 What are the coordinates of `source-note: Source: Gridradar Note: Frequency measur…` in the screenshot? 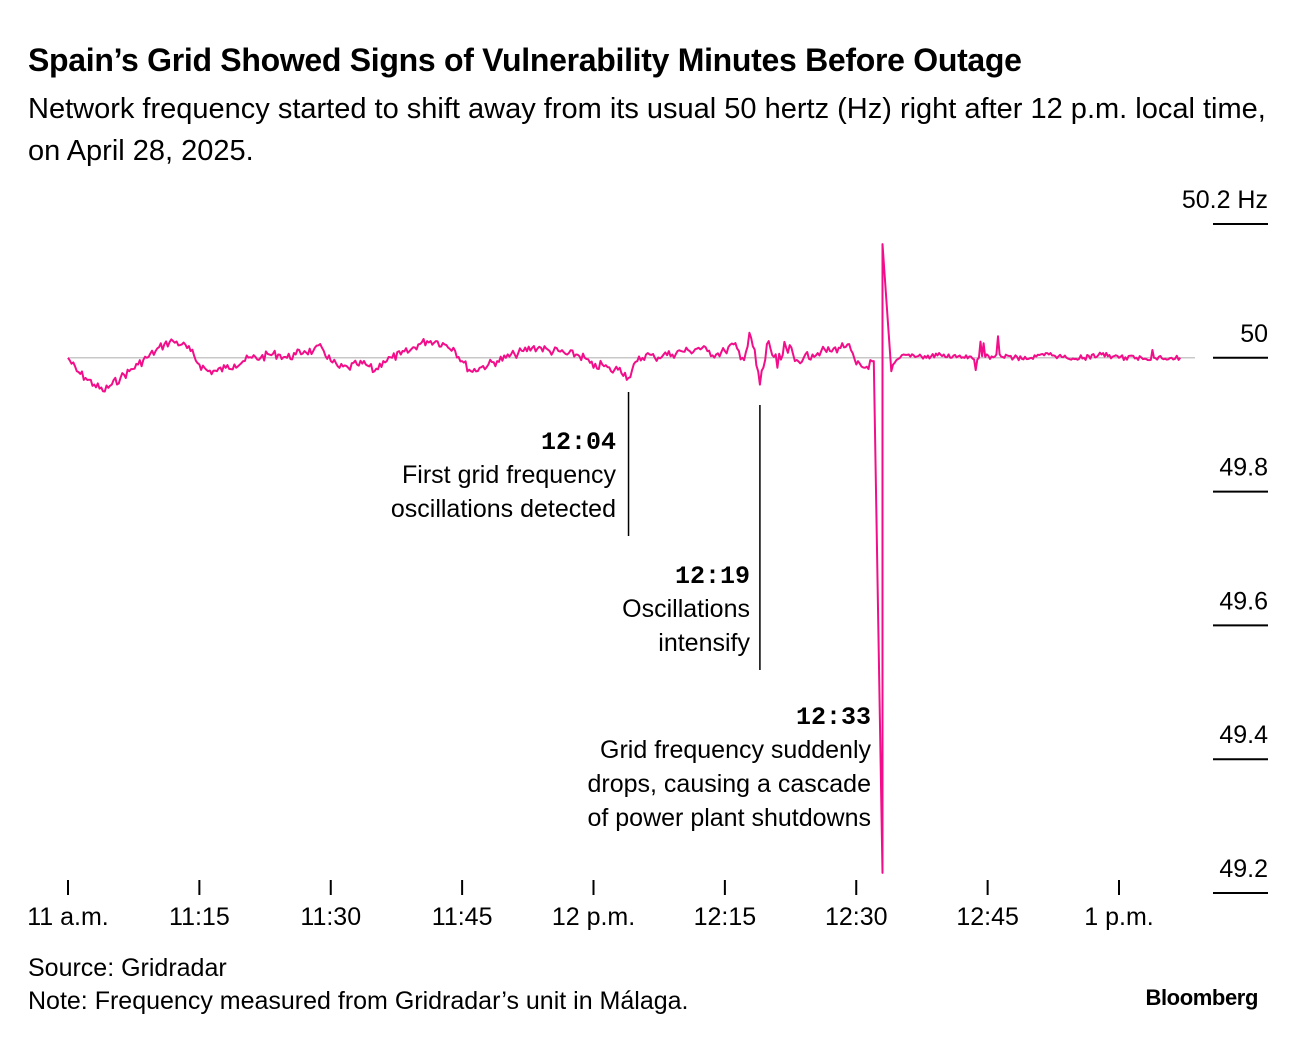 It's located at (358, 985).